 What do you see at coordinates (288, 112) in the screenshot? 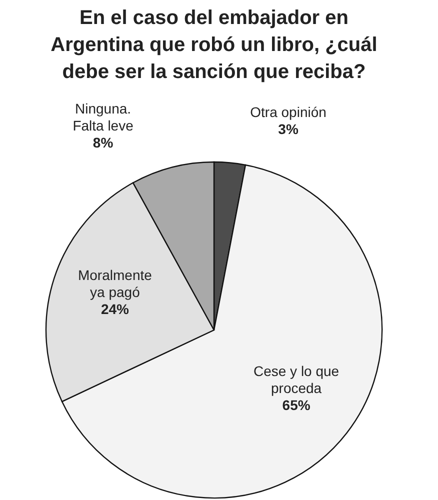
I see `slice-label: Otra opinión` at bounding box center [288, 112].